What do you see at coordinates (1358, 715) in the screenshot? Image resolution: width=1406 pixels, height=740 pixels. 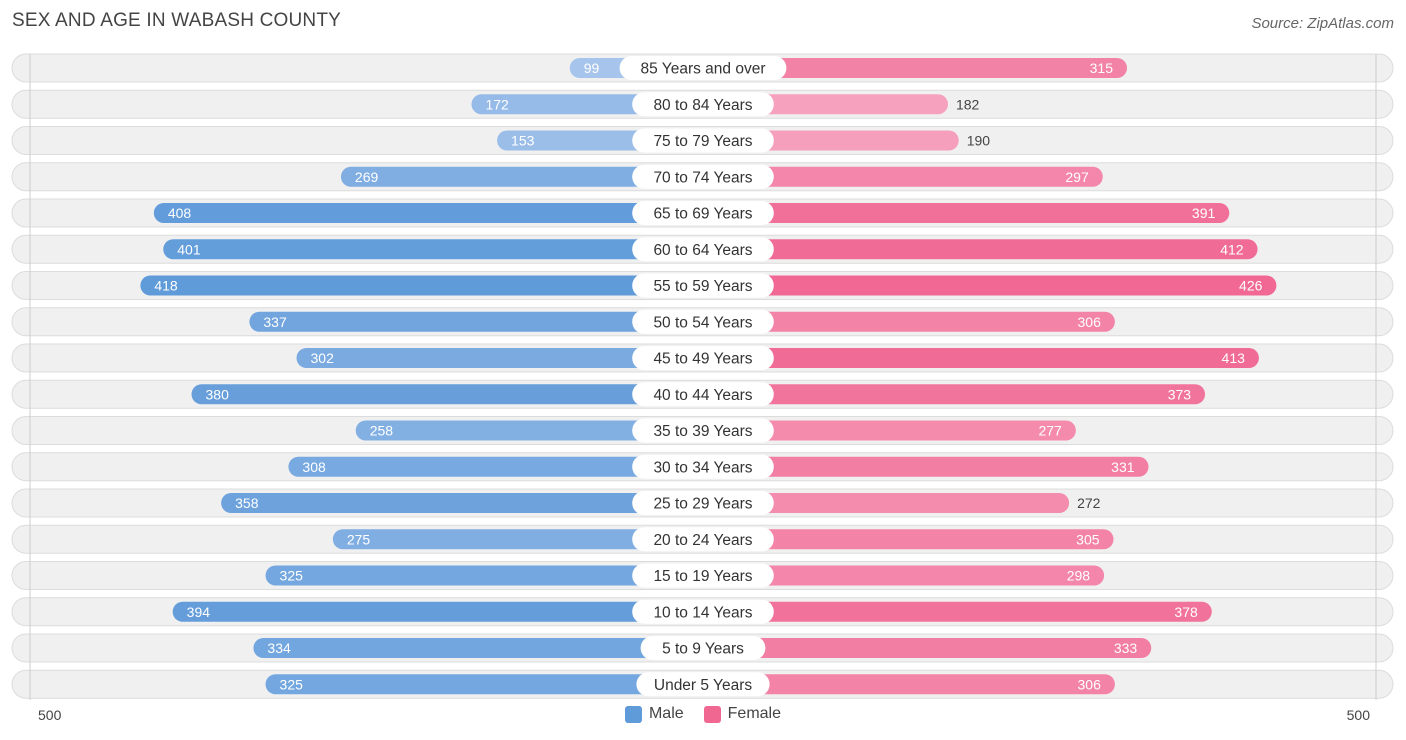 I see `axis-tick-right: 500` at bounding box center [1358, 715].